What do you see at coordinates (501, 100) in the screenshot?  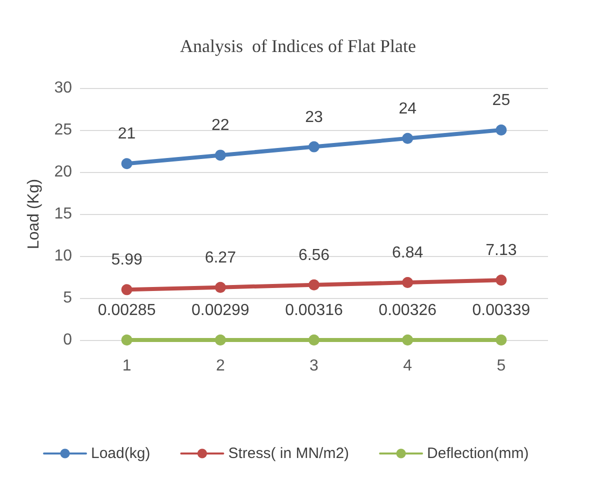 I see `data-label: 25` at bounding box center [501, 100].